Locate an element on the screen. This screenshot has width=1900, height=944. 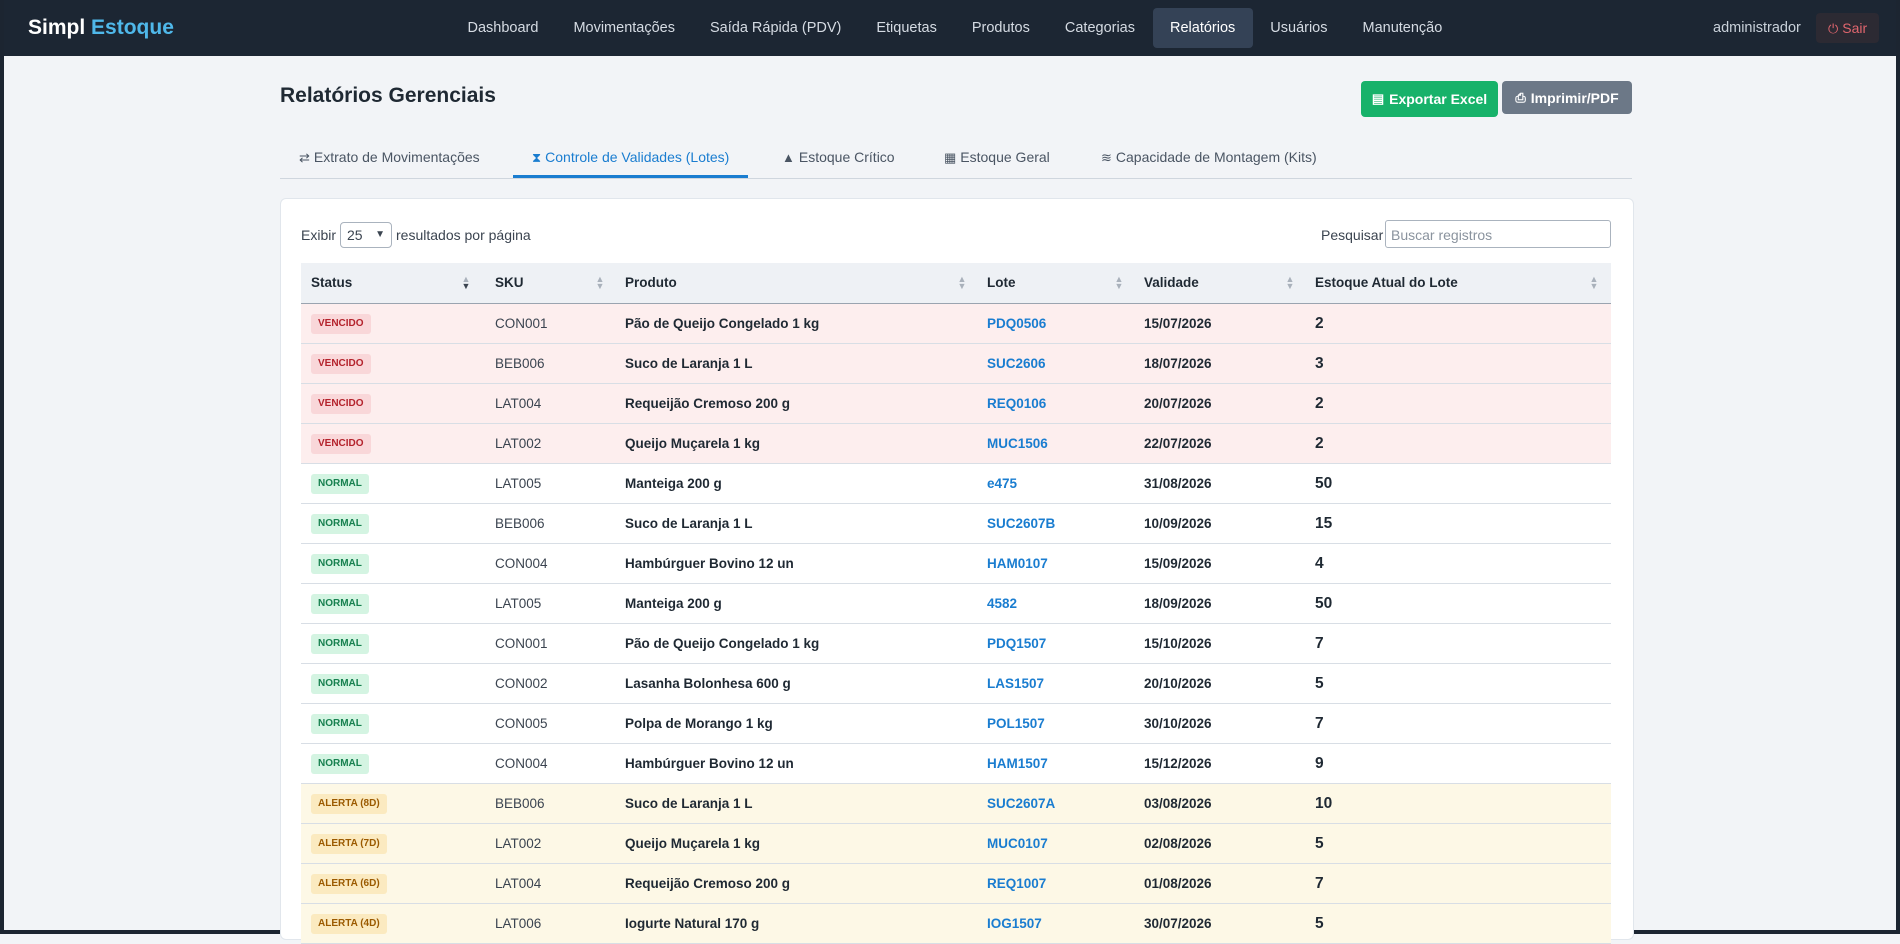
lote-link: e475 is located at coordinates (1002, 483).